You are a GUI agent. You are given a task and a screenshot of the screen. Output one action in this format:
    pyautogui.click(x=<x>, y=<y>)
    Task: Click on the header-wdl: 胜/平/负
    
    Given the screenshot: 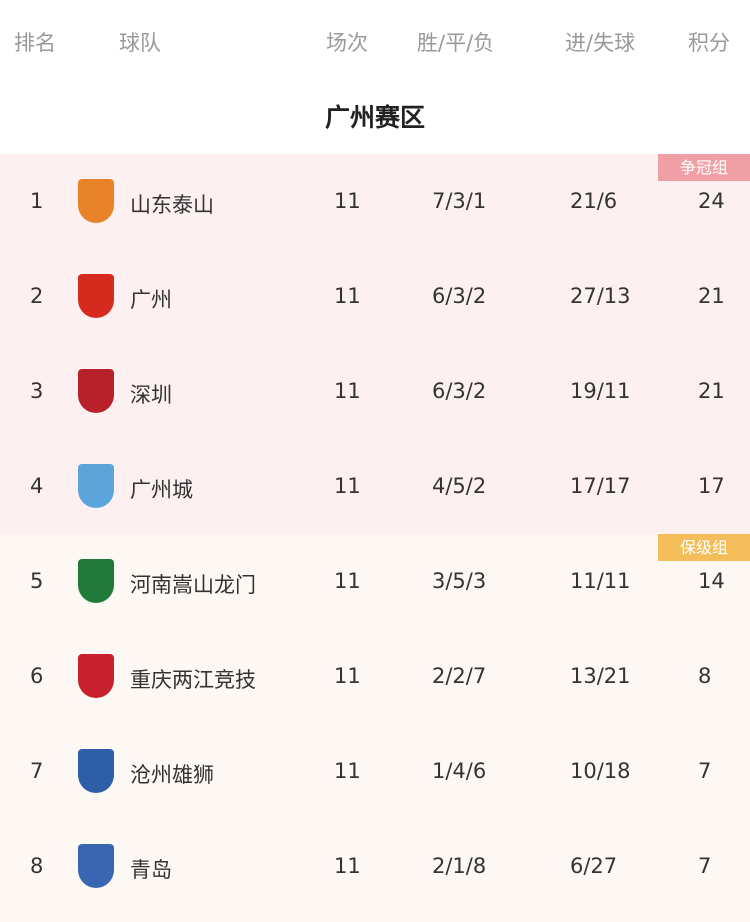 What is the action you would take?
    pyautogui.click(x=456, y=43)
    